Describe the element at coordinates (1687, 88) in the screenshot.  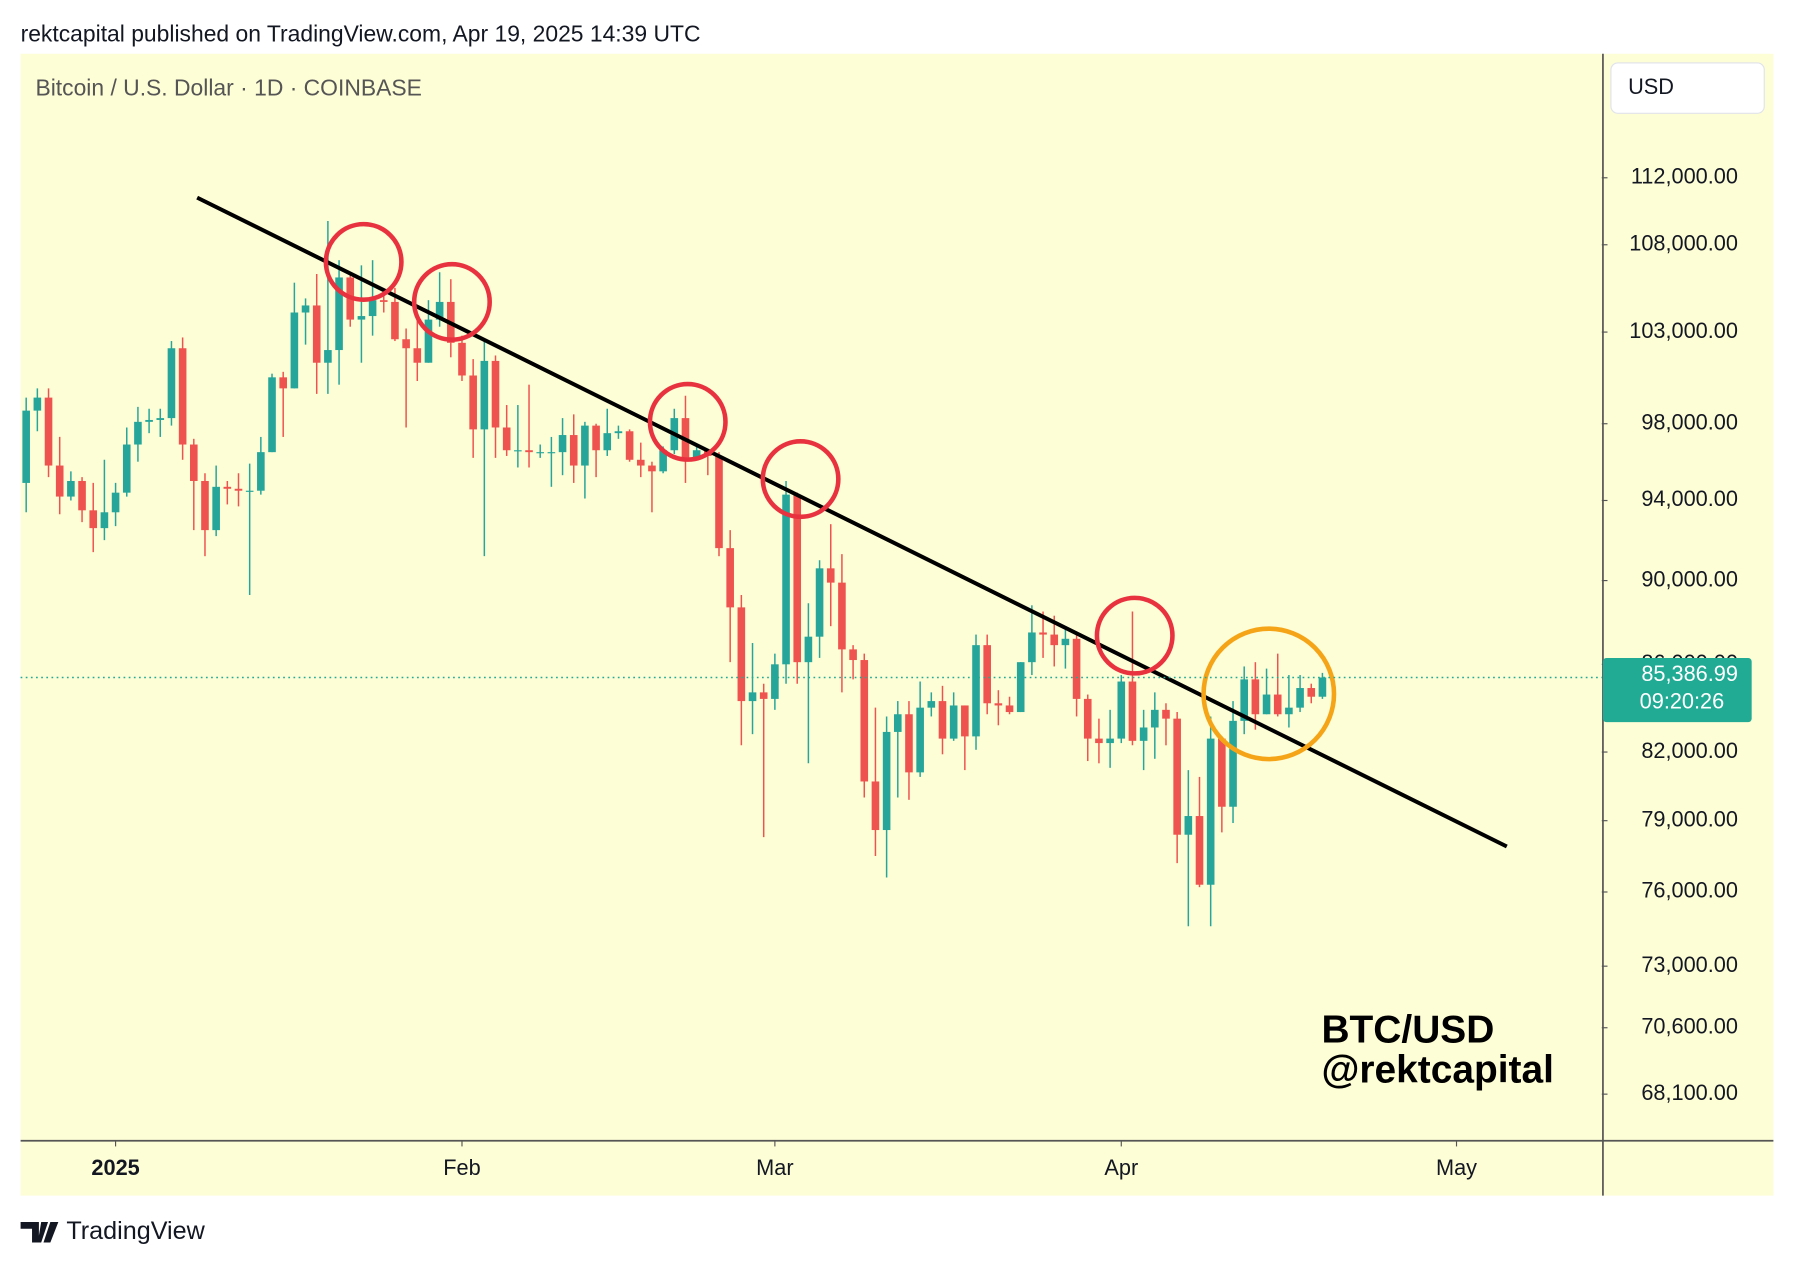
I see `currency-button` at that location.